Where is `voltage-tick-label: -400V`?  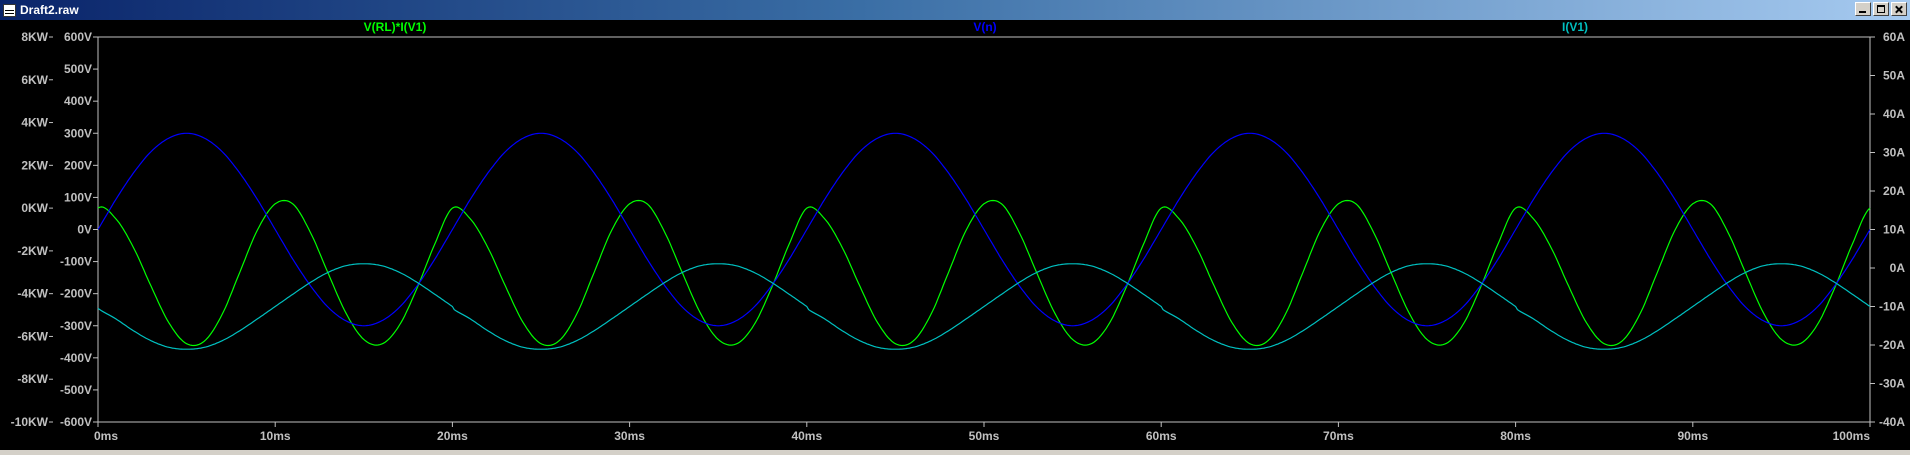 voltage-tick-label: -400V is located at coordinates (76, 358).